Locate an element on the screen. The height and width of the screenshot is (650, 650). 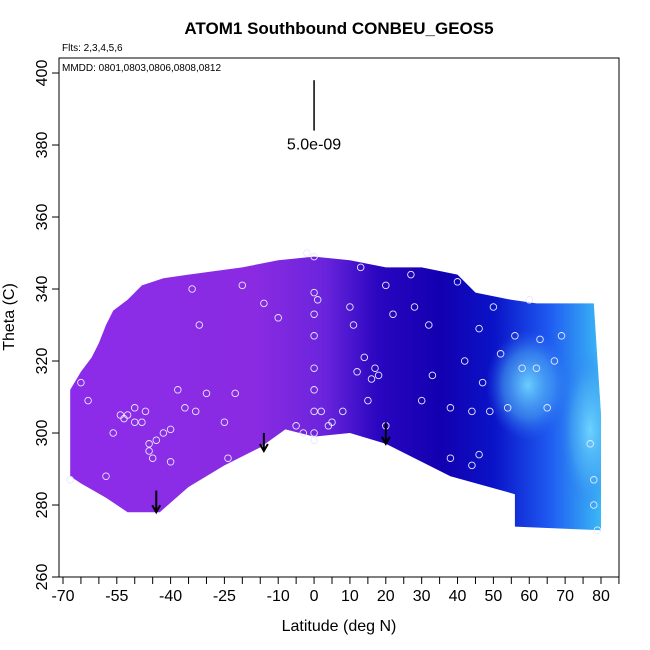
arrows-layer is located at coordinates (271, 468).